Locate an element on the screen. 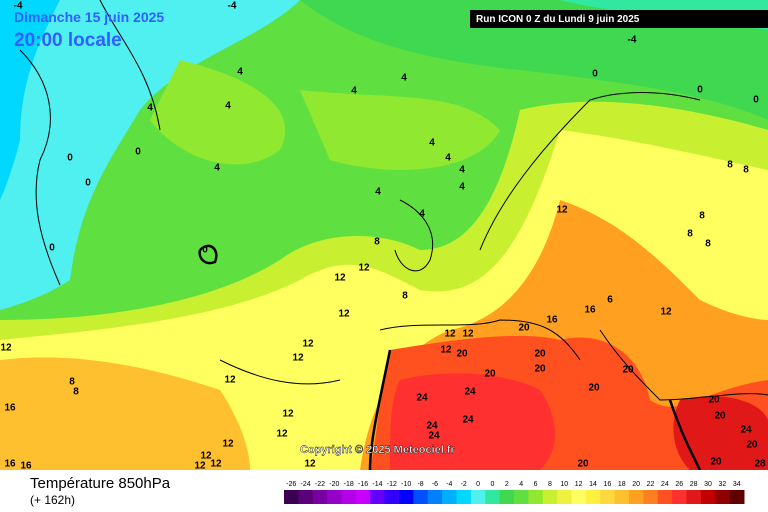 This screenshot has width=768, height=512. scale-label: 10 is located at coordinates (564, 484).